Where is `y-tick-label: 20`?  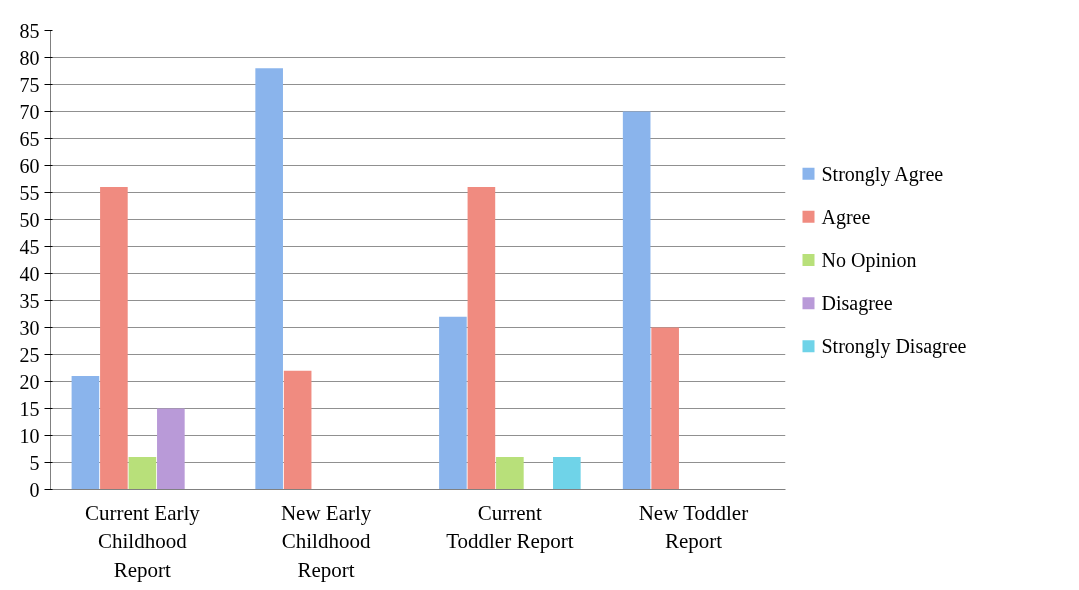
y-tick-label: 20 is located at coordinates (29, 381).